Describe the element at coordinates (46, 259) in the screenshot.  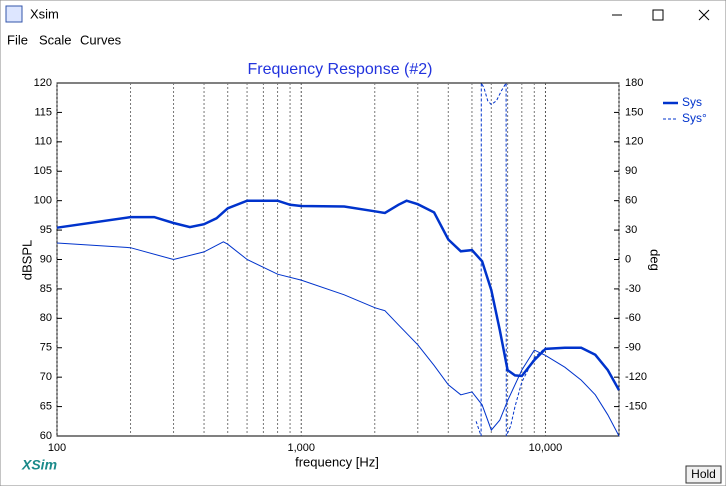
I see `y-tick-label: 90` at that location.